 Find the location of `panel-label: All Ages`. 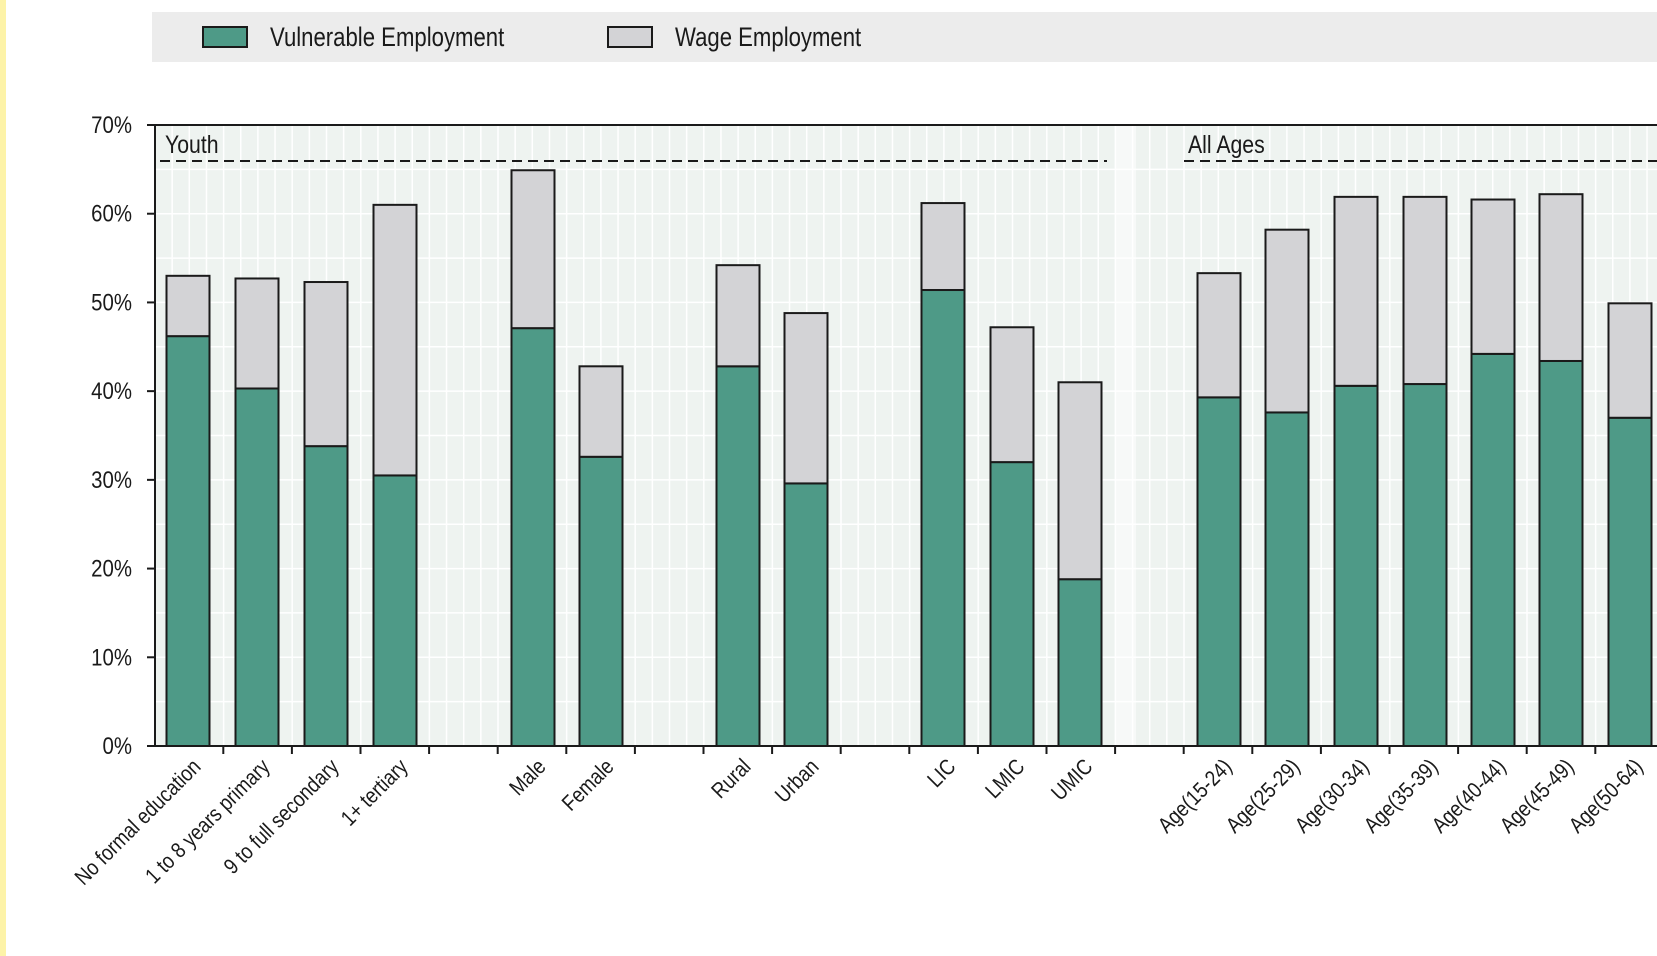

panel-label: All Ages is located at coordinates (1226, 144).